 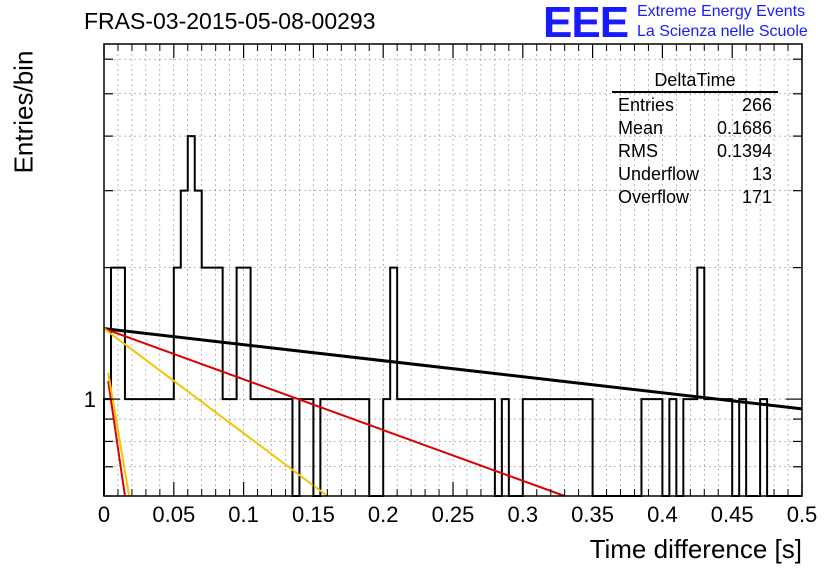 What do you see at coordinates (756, 197) in the screenshot?
I see `stats-value: 171` at bounding box center [756, 197].